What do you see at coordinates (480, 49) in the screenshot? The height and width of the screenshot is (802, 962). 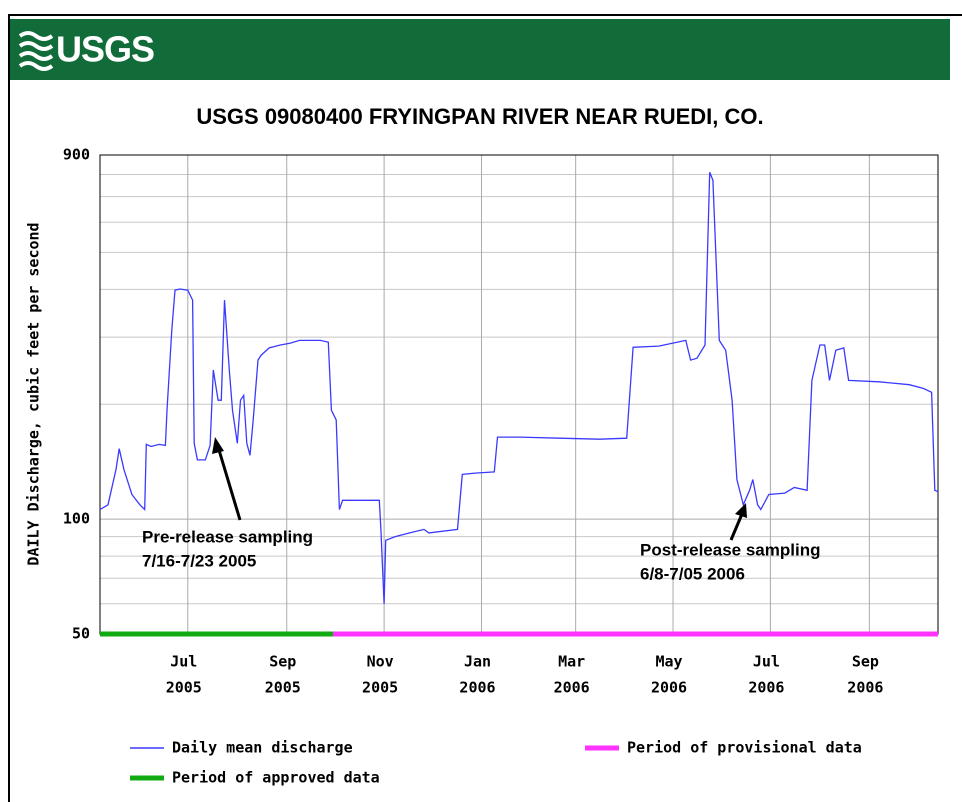 I see `header-bar` at bounding box center [480, 49].